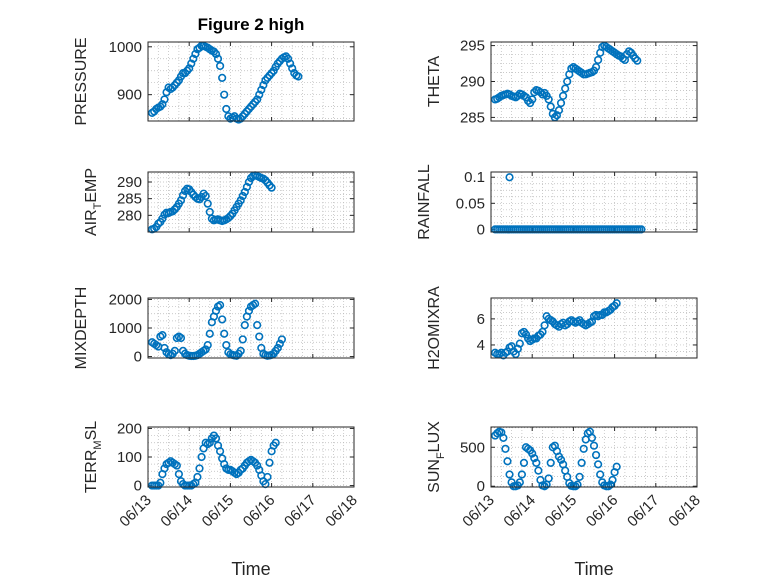 This screenshot has height=583, width=778. Describe the element at coordinates (519, 511) in the screenshot. I see `x-tick-label: 06/14` at that location.